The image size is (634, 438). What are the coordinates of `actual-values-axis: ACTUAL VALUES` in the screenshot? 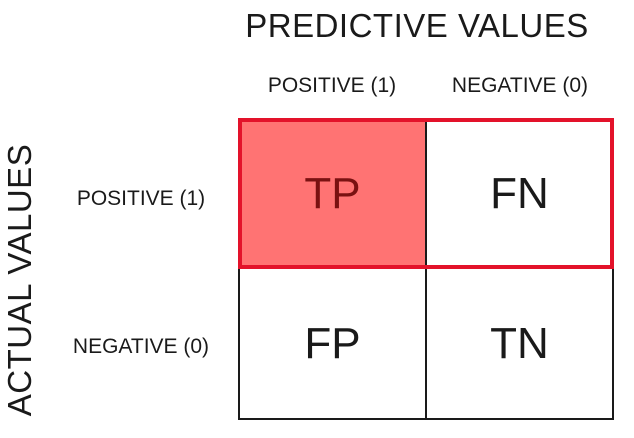 It's located at (20, 280).